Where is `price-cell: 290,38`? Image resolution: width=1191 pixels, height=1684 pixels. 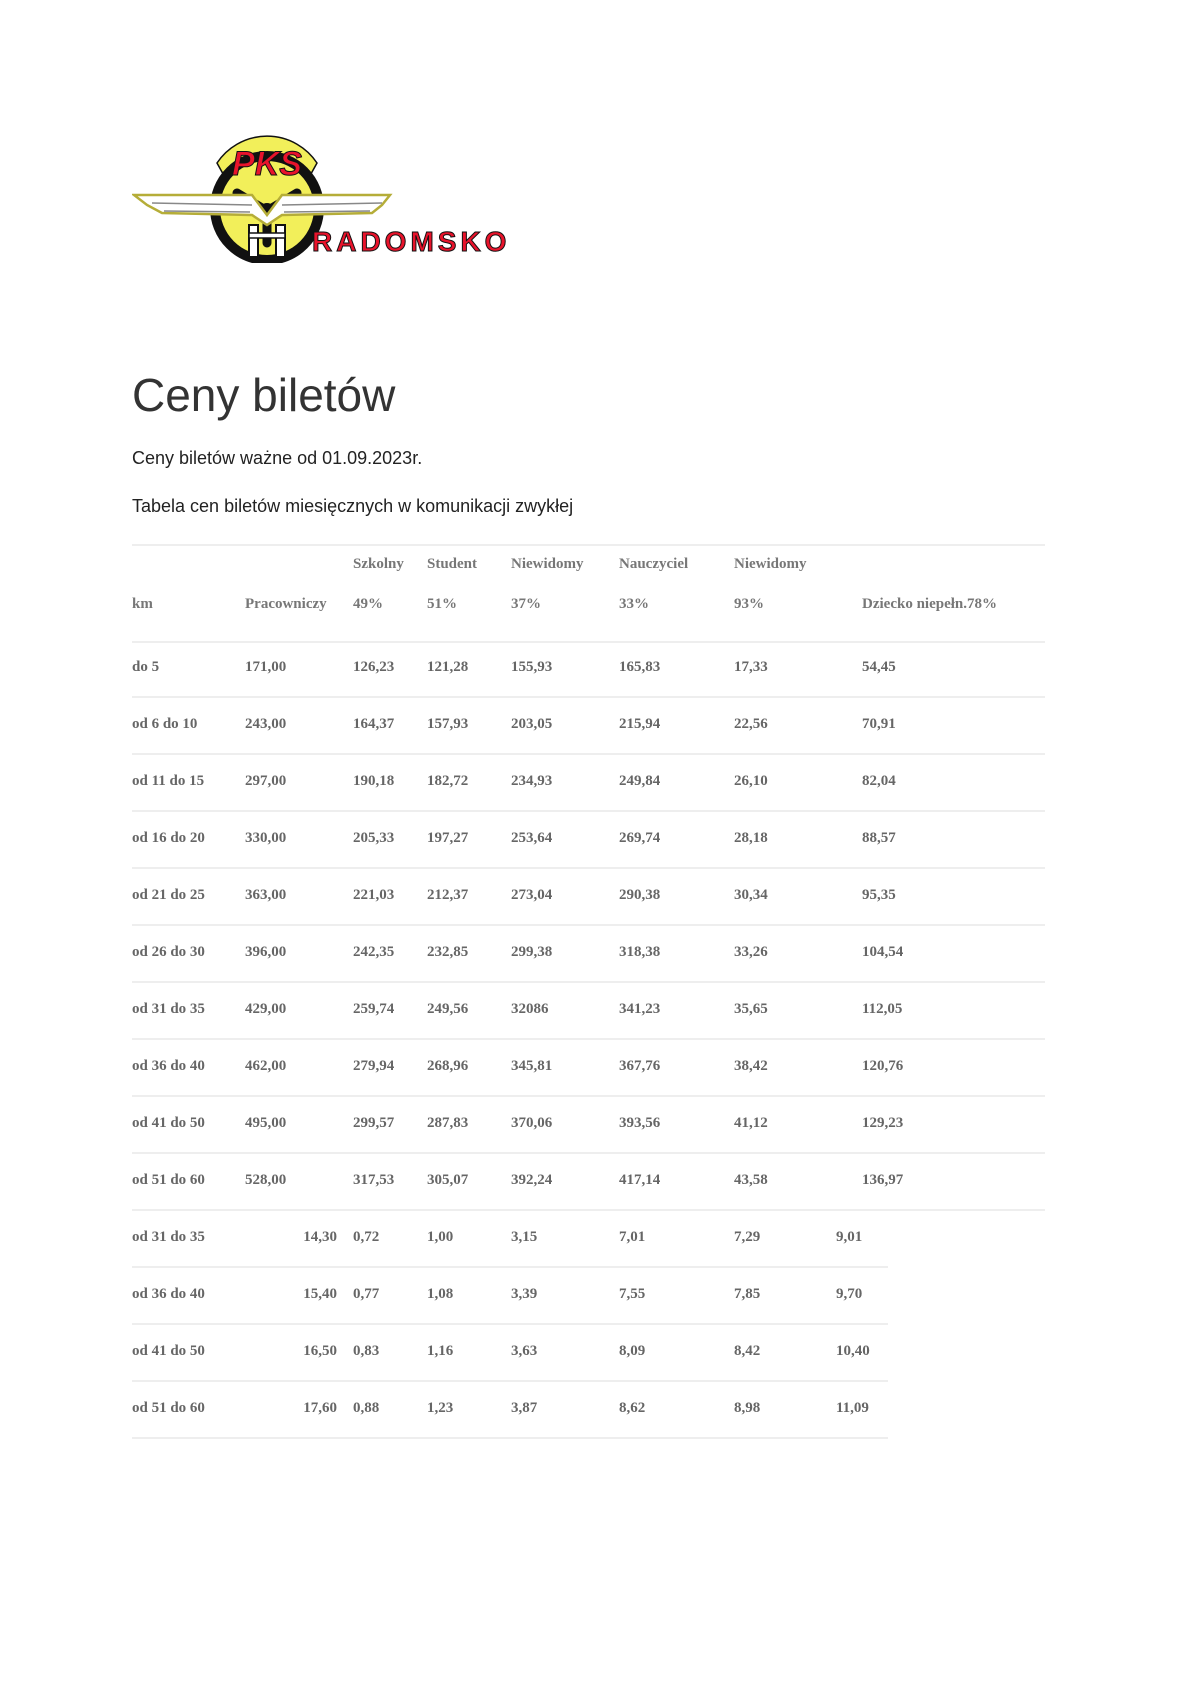 price-cell: 290,38 is located at coordinates (640, 895).